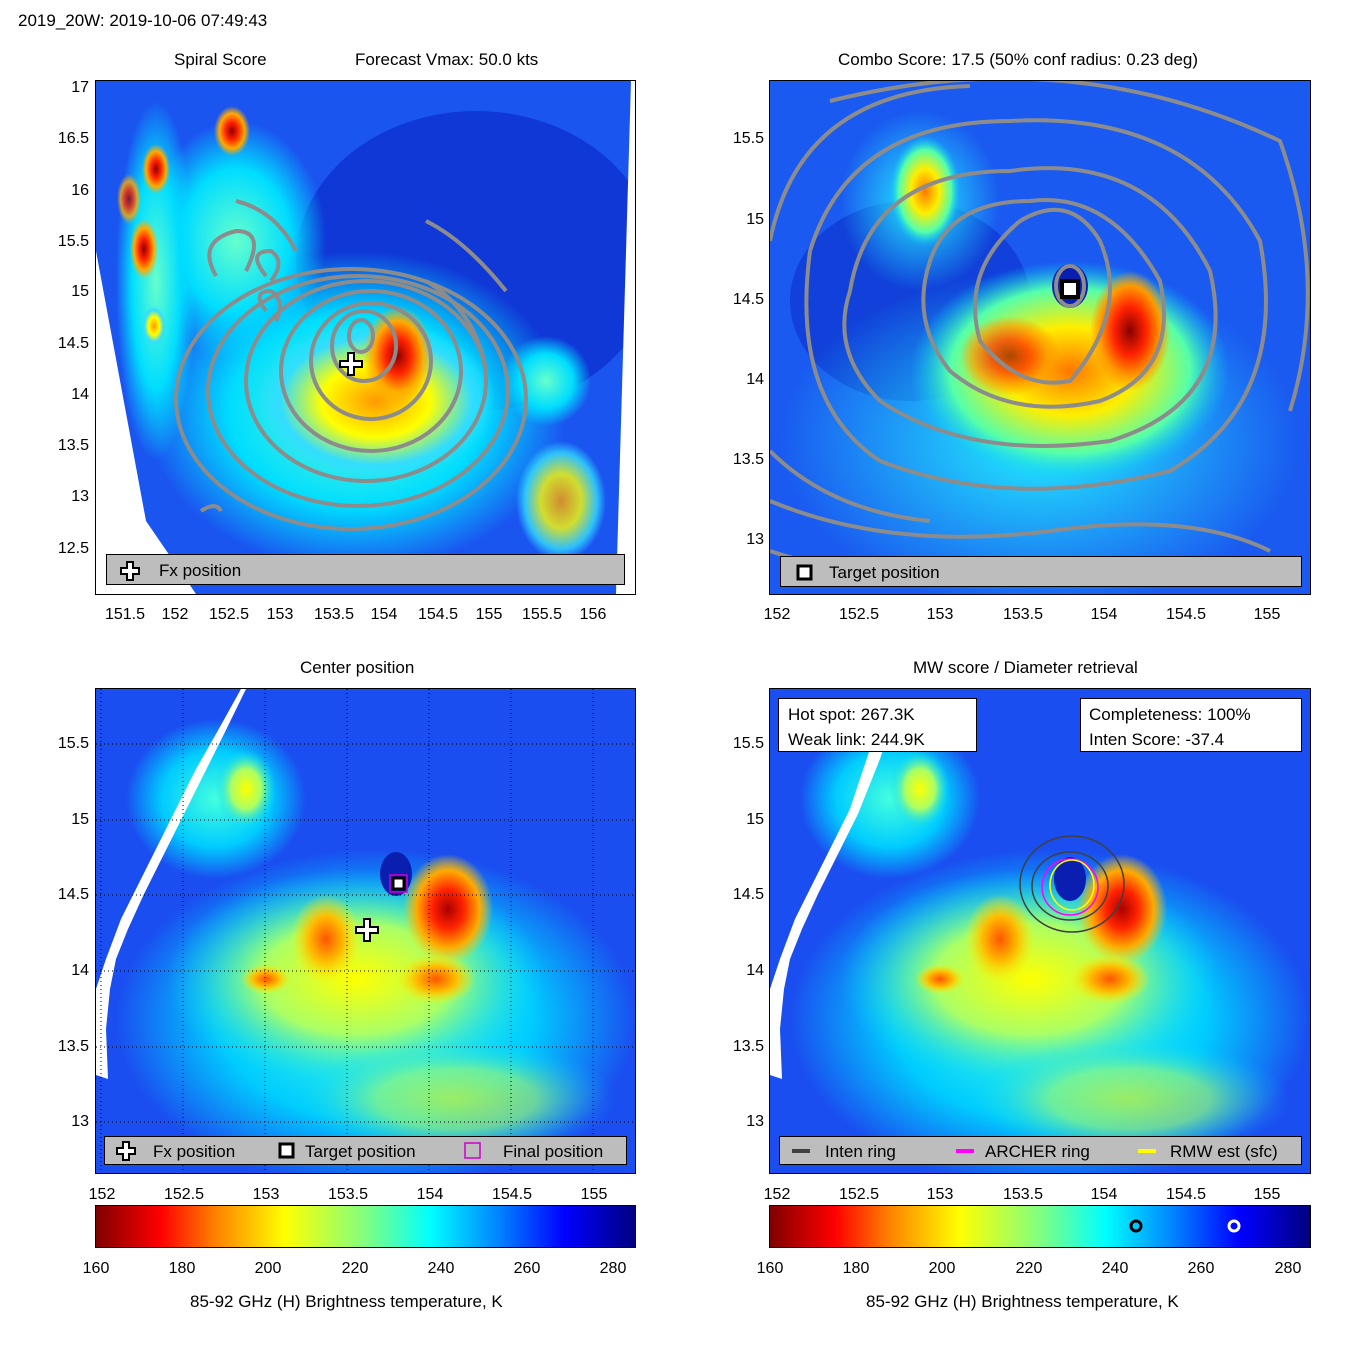 The width and height of the screenshot is (1350, 1350). What do you see at coordinates (80, 87) in the screenshot?
I see `spiral-ytick: 17` at bounding box center [80, 87].